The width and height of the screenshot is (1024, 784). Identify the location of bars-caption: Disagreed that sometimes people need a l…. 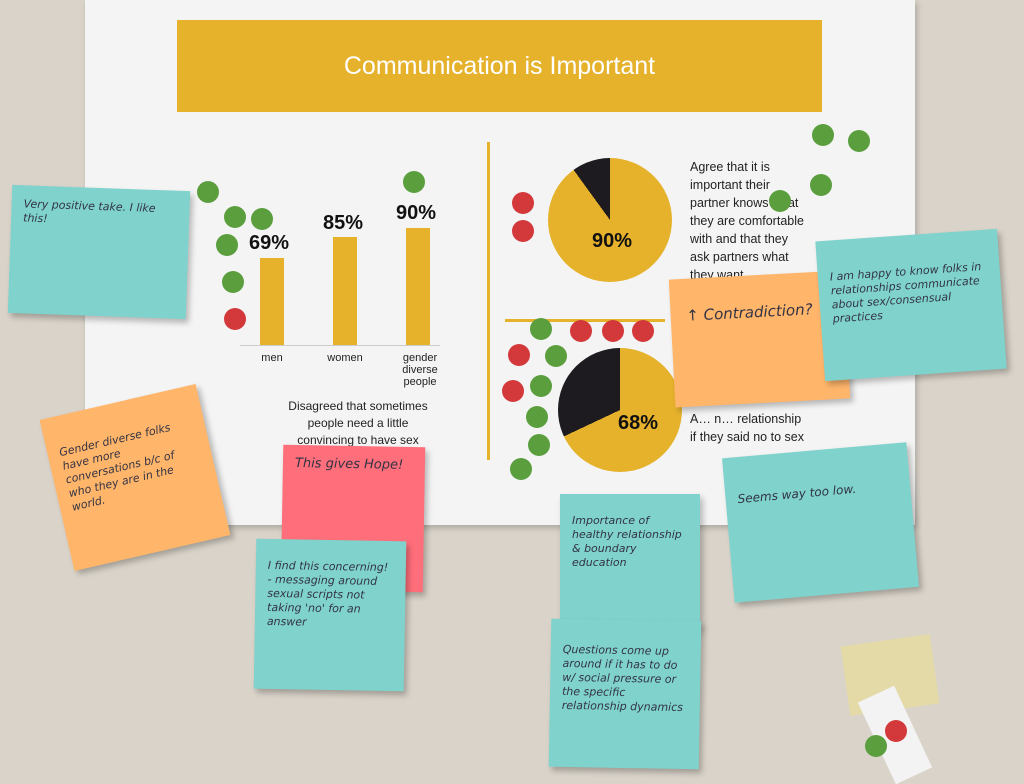
(358, 423).